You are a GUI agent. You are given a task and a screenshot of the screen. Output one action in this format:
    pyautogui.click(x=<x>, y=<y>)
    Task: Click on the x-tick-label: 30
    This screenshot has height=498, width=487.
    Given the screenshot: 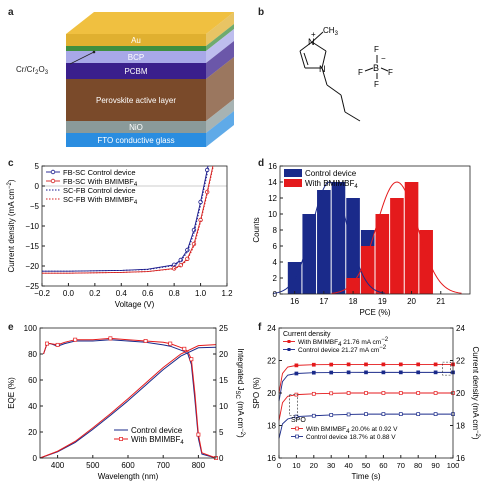 What is the action you would take?
    pyautogui.click(x=331, y=465)
    